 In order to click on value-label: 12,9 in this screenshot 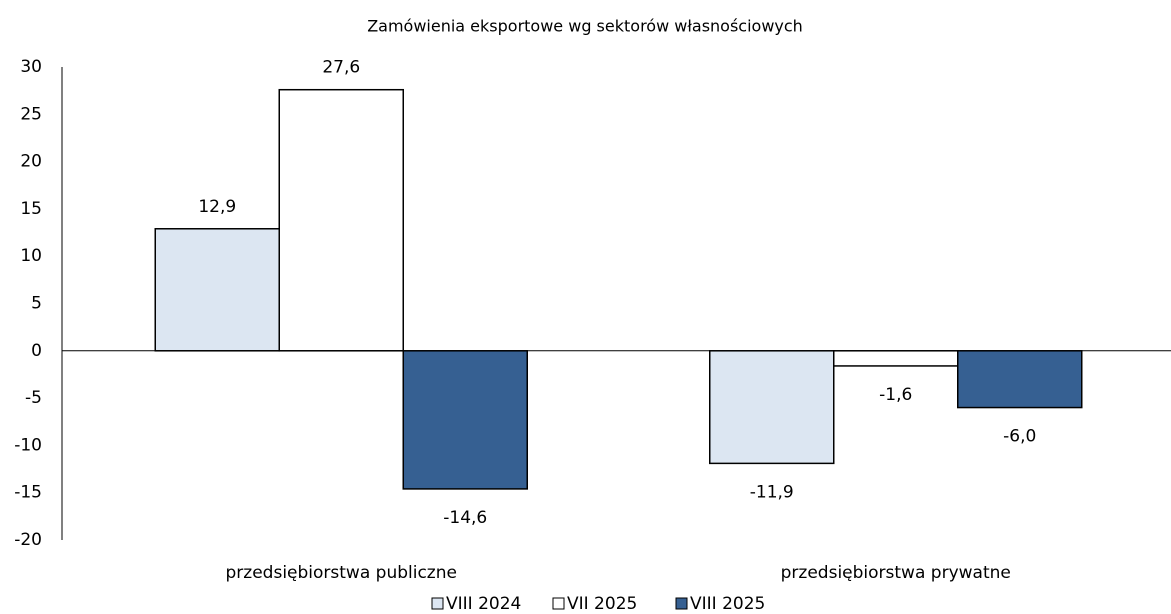, I will do `click(217, 207)`.